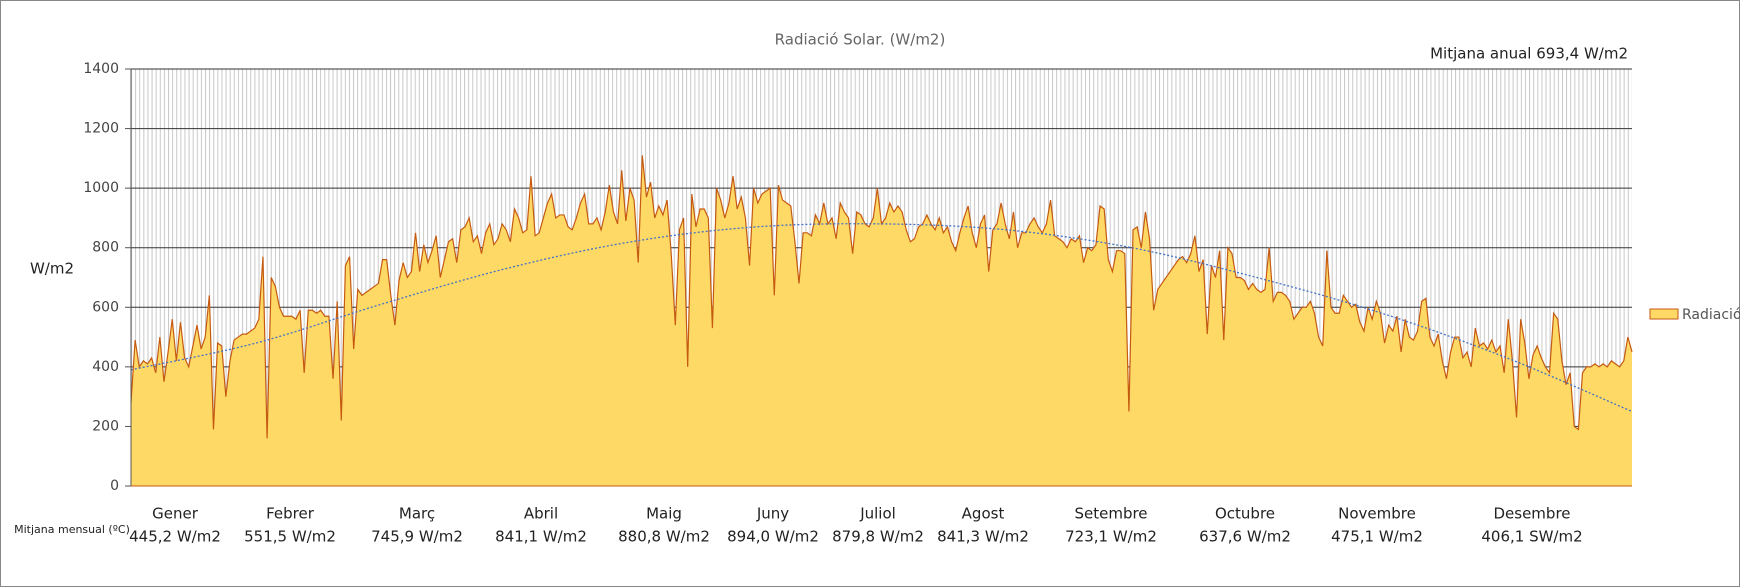 The image size is (1740, 587). Describe the element at coordinates (1377, 514) in the screenshot. I see `month-name: Novembre` at that location.